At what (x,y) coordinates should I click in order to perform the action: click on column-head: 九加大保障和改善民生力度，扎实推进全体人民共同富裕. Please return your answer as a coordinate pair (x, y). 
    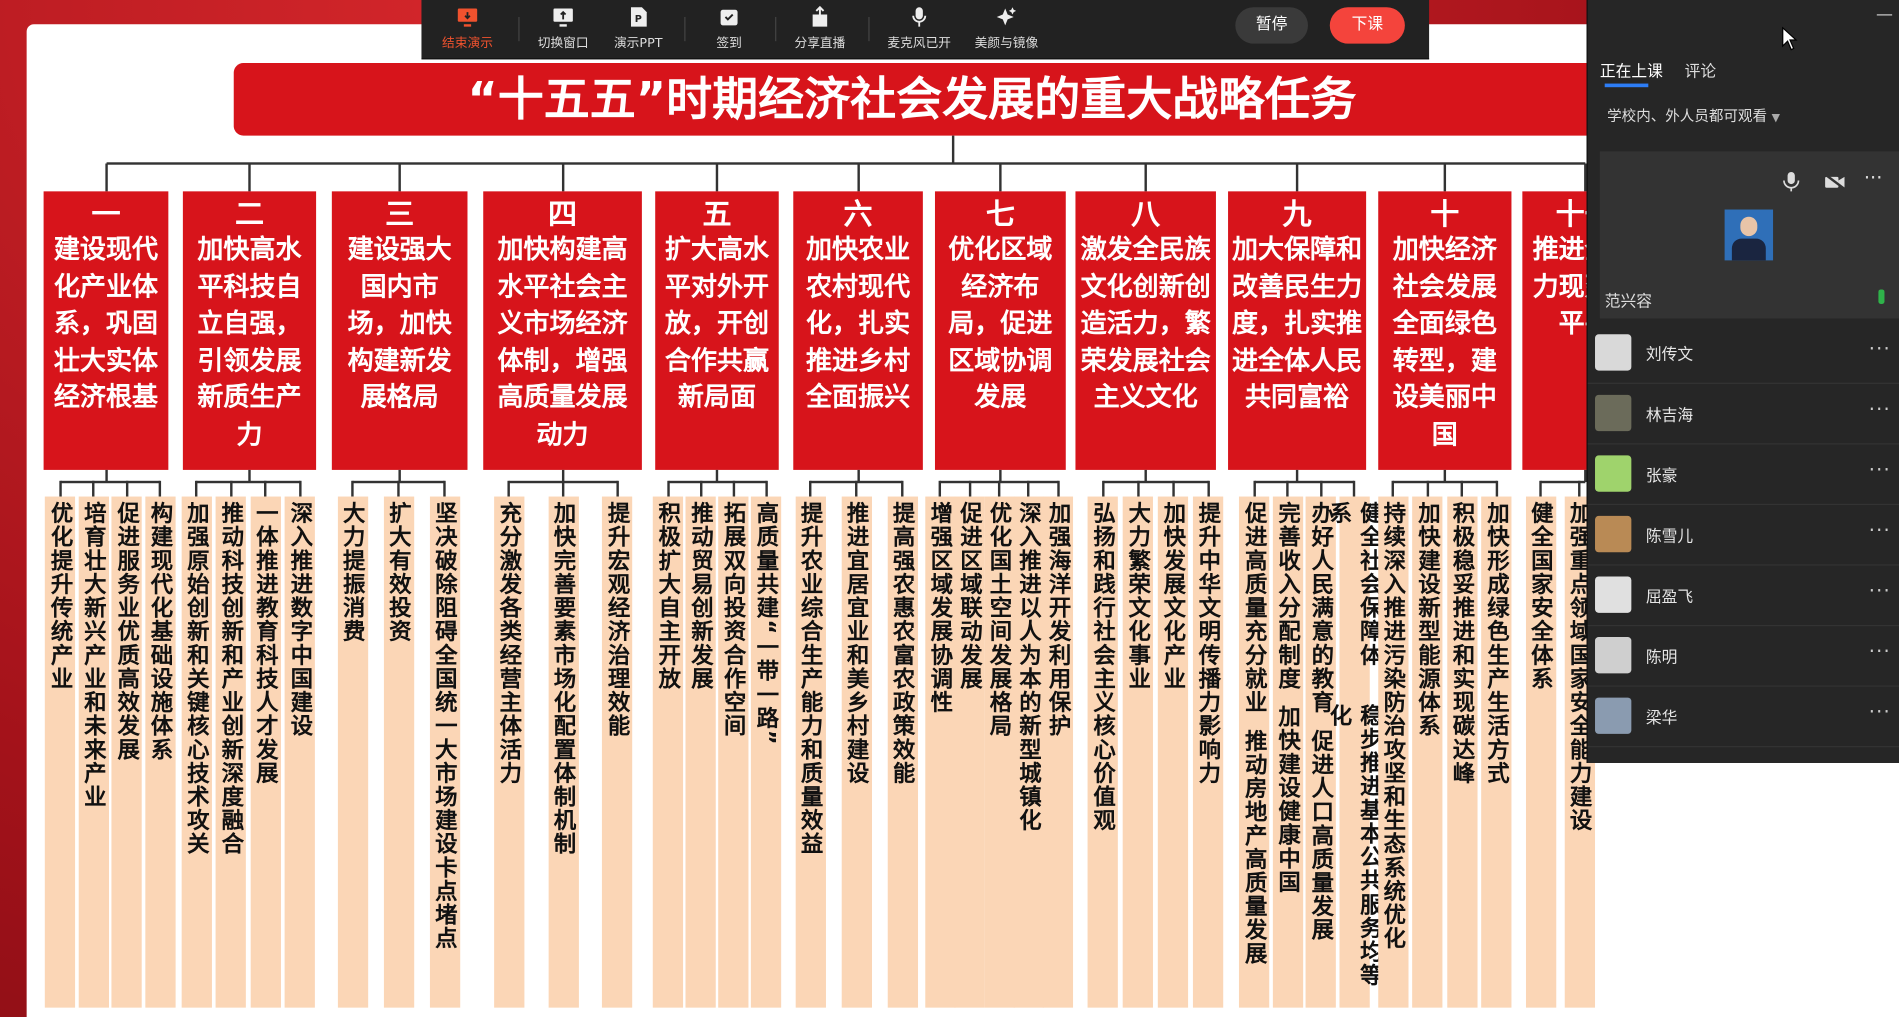
    Looking at the image, I should click on (1297, 330).